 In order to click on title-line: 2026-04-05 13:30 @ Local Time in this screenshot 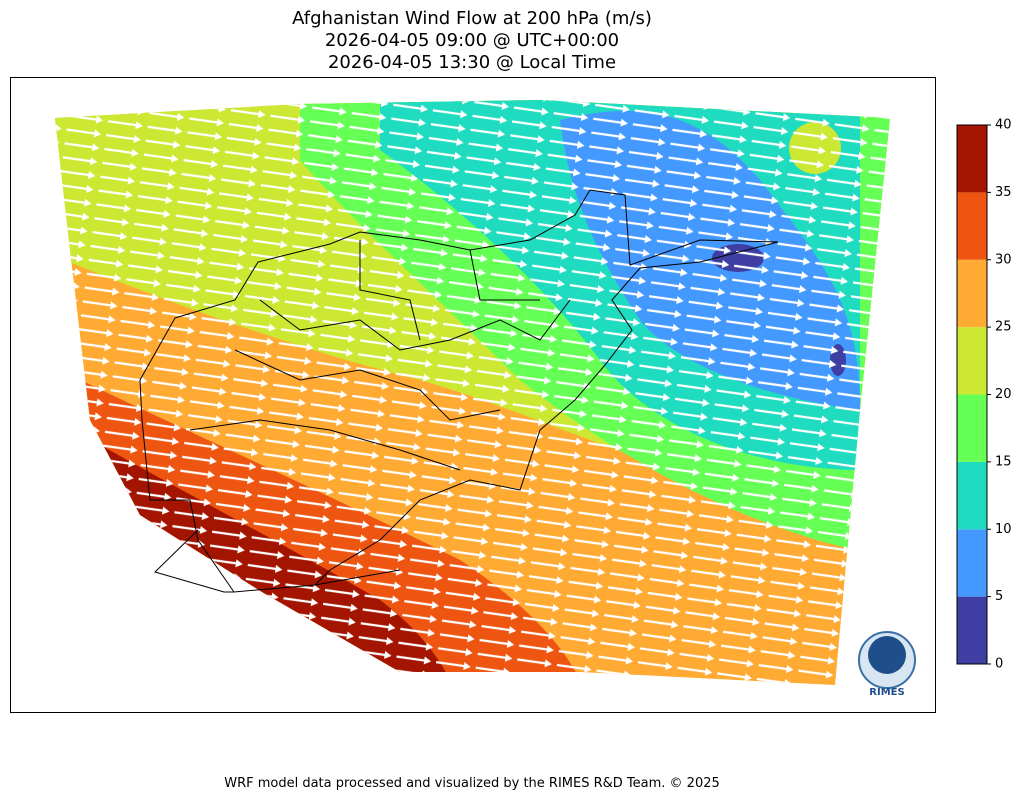, I will do `click(472, 62)`.